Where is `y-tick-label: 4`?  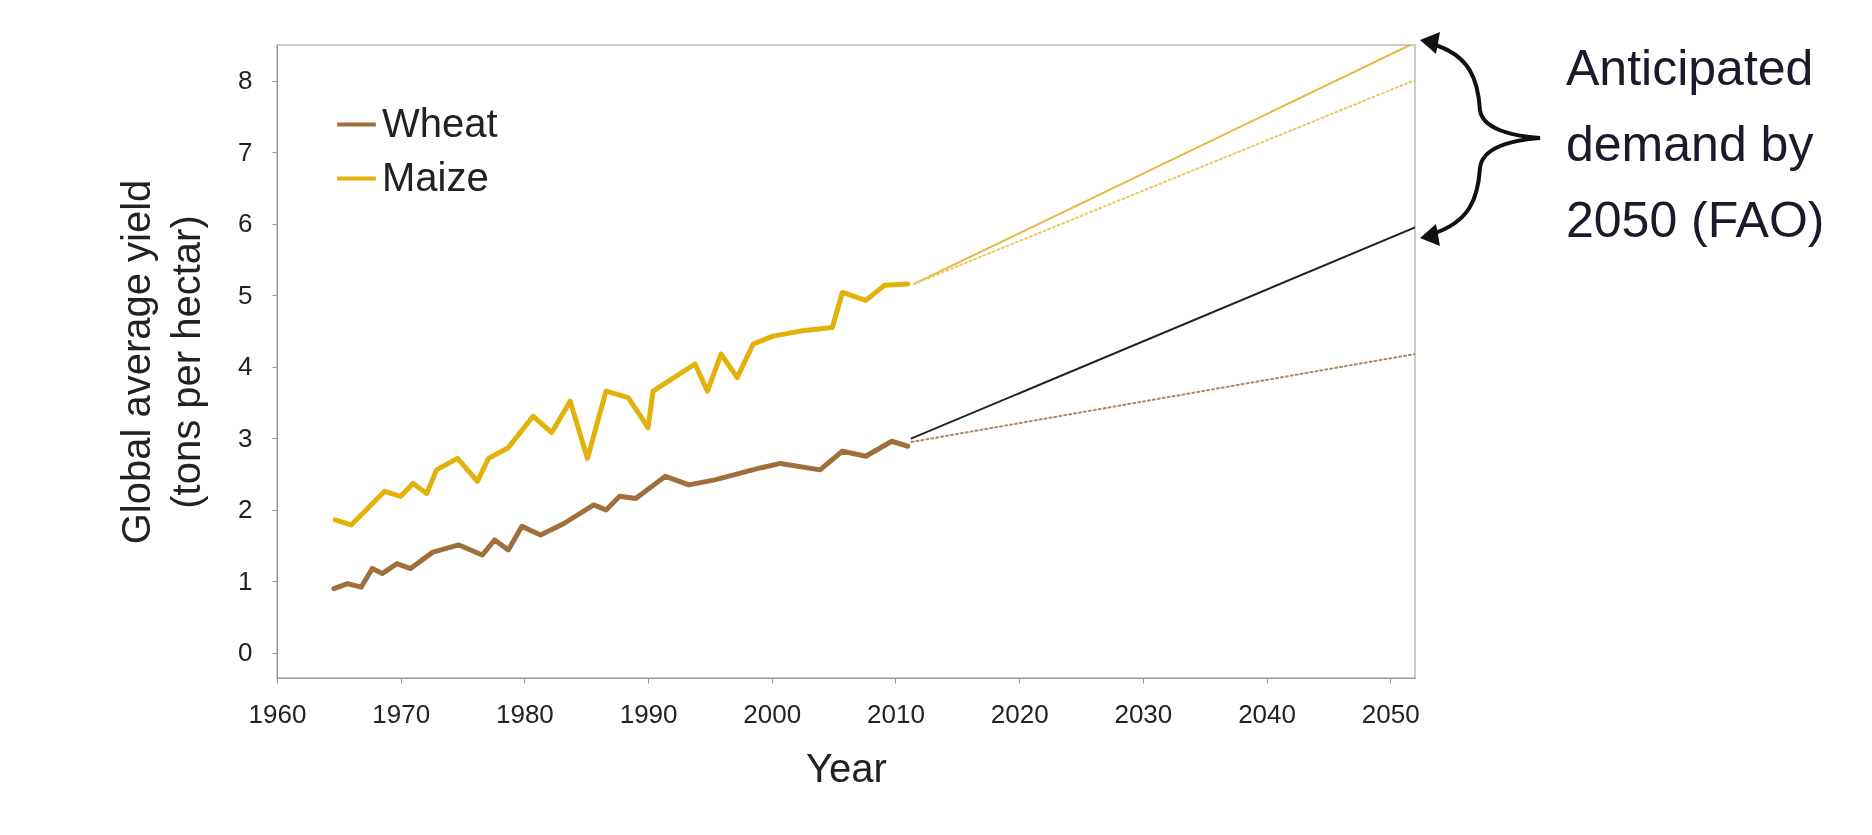 y-tick-label: 4 is located at coordinates (245, 366).